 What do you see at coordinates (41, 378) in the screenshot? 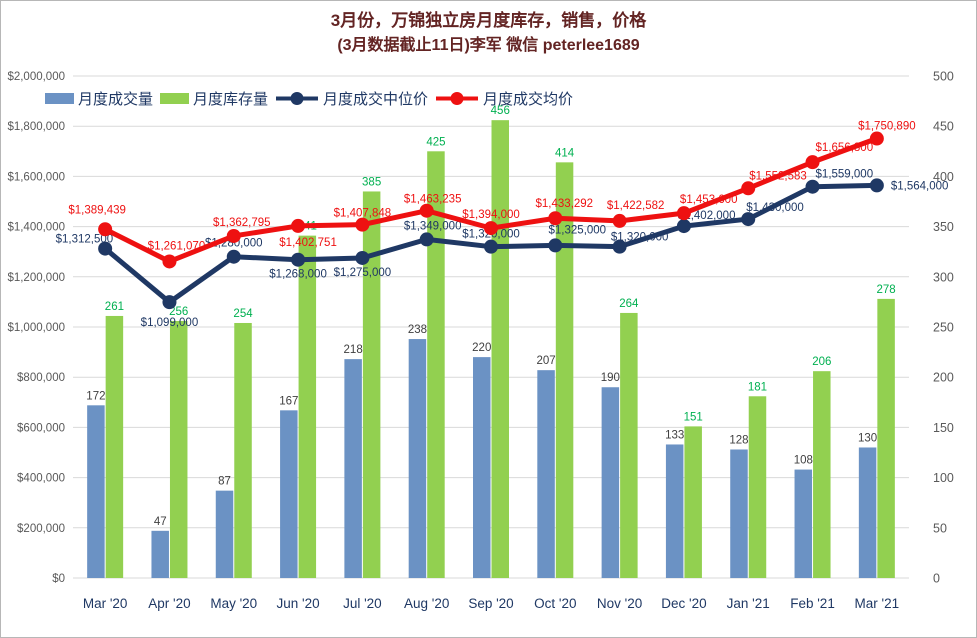
I see `svg-text: $800,000` at bounding box center [41, 378].